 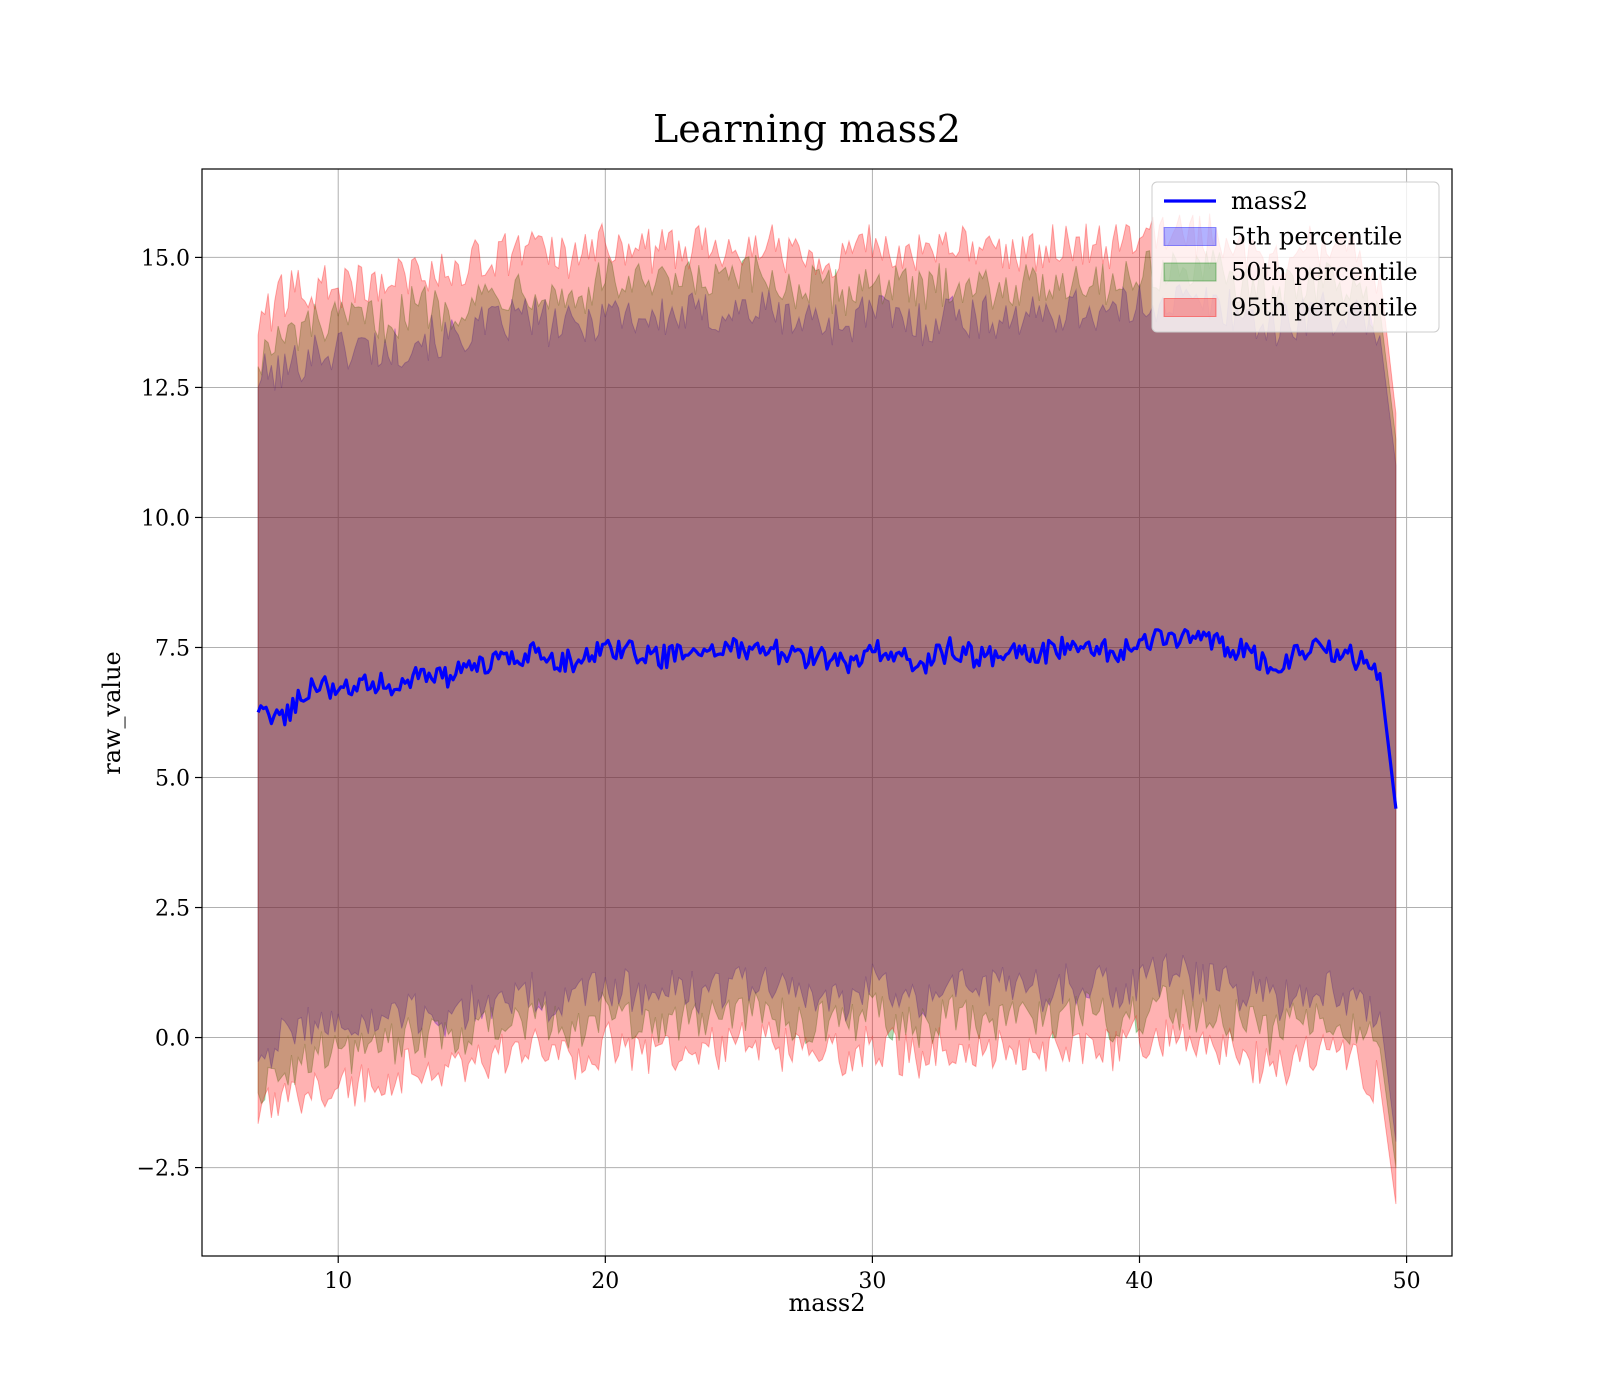 I want to click on legend-label: 95th percentile, so click(x=1324, y=308).